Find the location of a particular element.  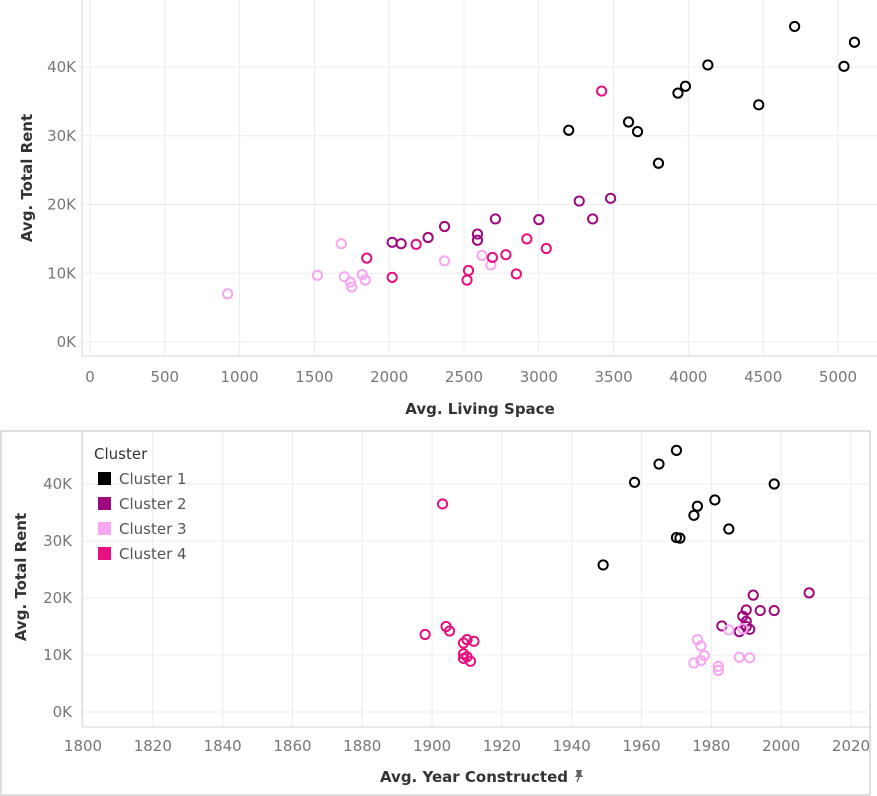

x-tick-label: 2020 is located at coordinates (851, 746).